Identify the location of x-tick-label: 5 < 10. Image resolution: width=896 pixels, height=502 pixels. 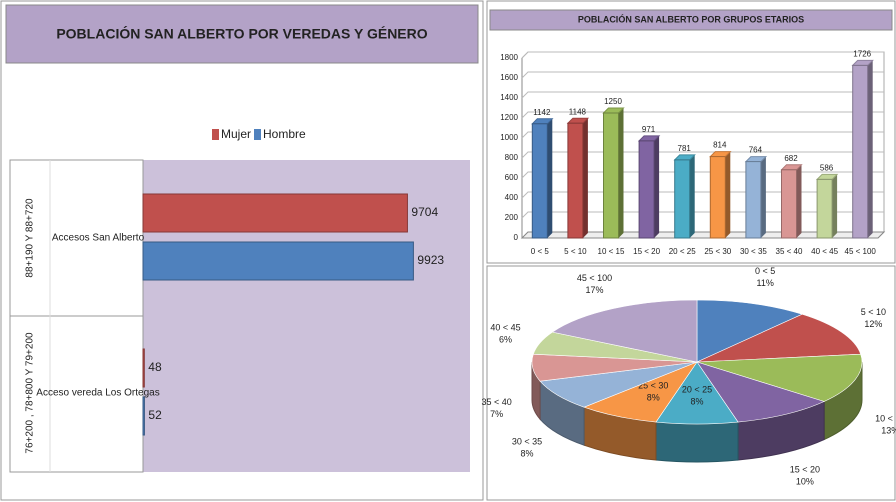
(575, 251).